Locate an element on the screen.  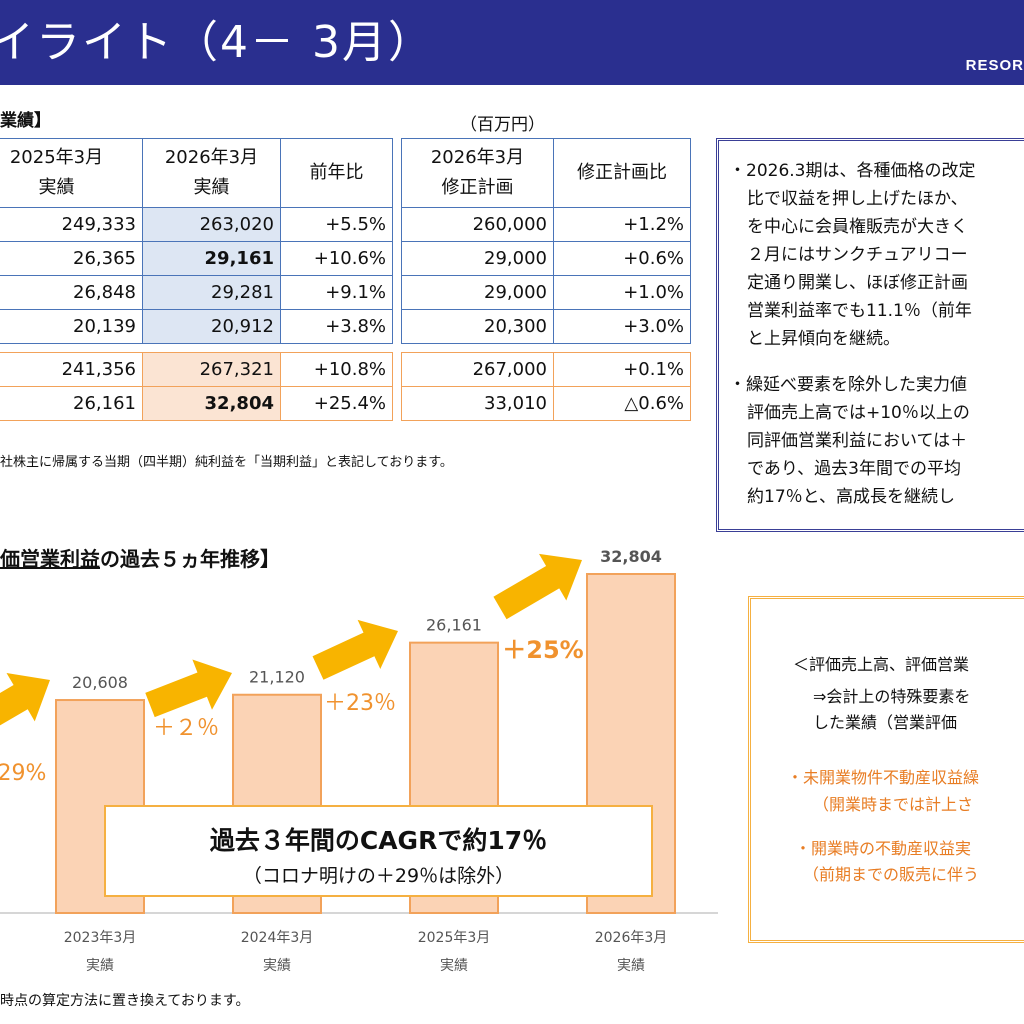
chart-value-label: 32,804 is located at coordinates (631, 556).